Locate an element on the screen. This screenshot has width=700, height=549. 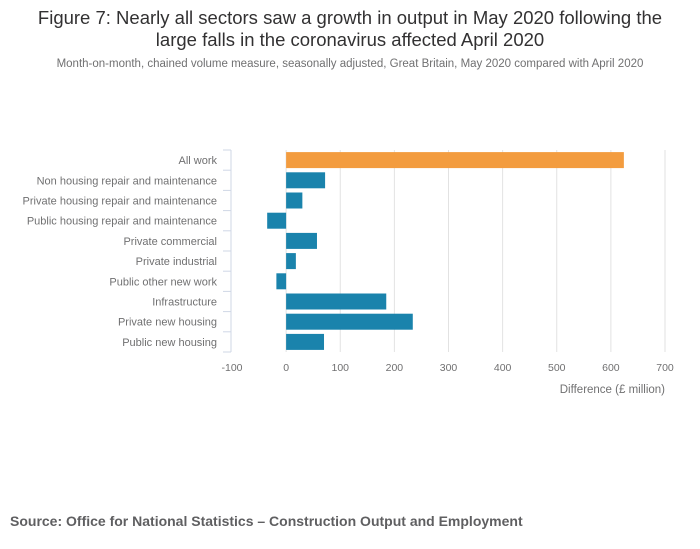
x-tick-label: 300 is located at coordinates (449, 368).